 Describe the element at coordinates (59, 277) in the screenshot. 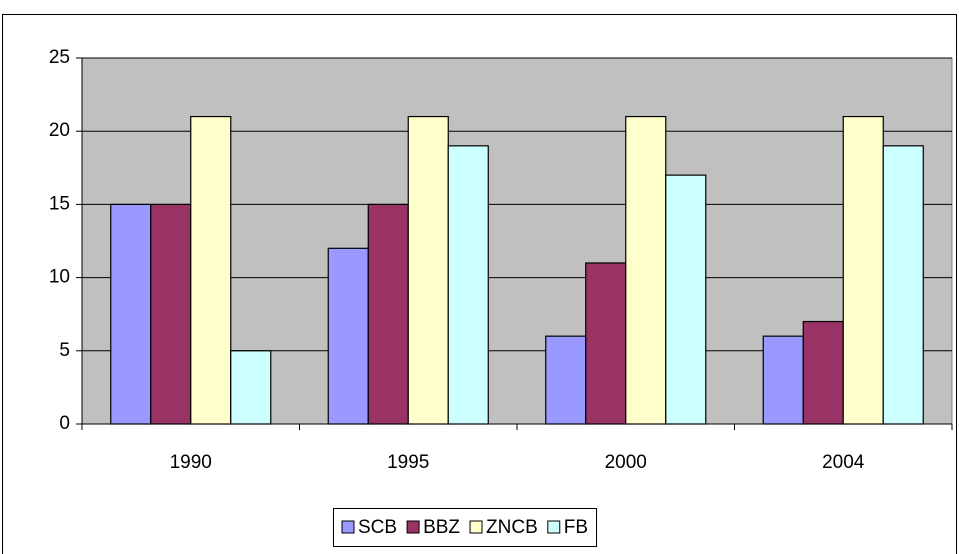

I see `y-tick-label: 10` at that location.